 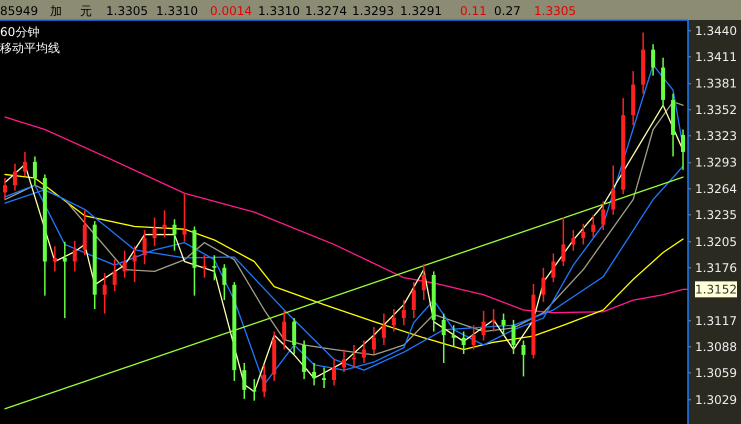 I want to click on text: 0.0014, so click(x=231, y=11).